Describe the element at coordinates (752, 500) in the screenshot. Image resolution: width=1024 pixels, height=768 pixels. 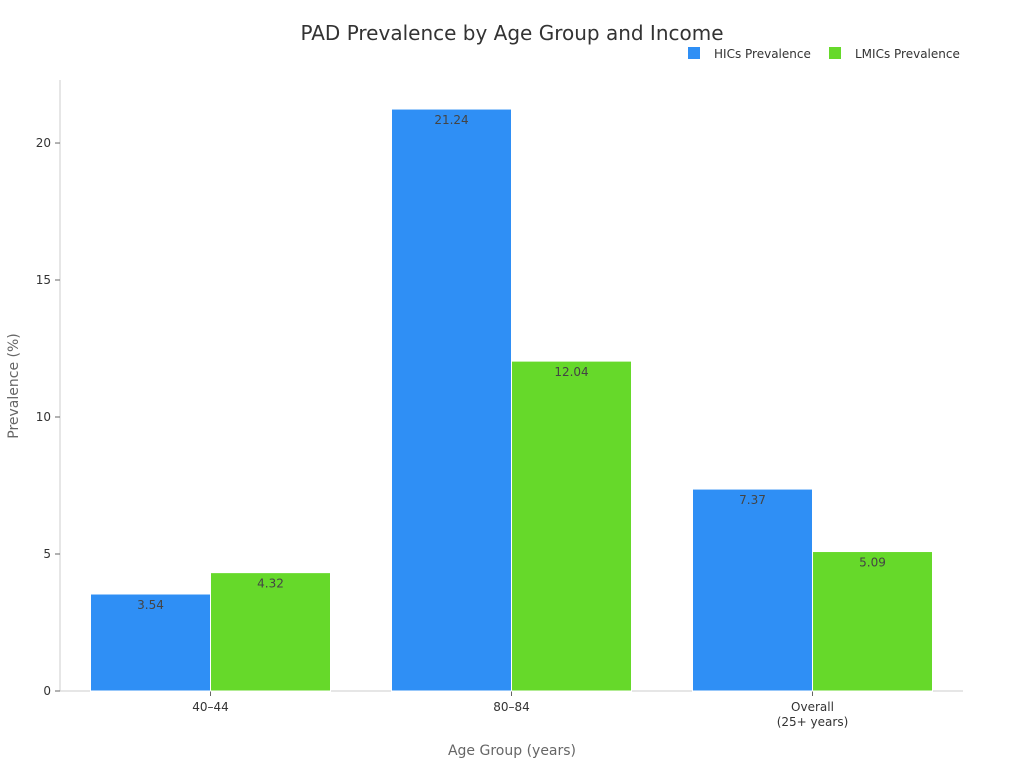
I see `data-label: 7.37` at that location.